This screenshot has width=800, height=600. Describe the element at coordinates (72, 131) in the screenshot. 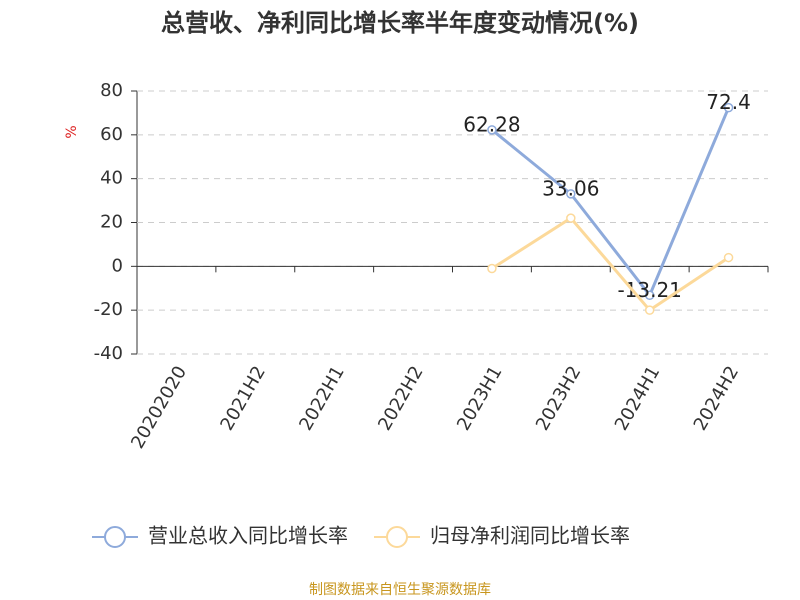

I see `y-axis-label: %` at that location.